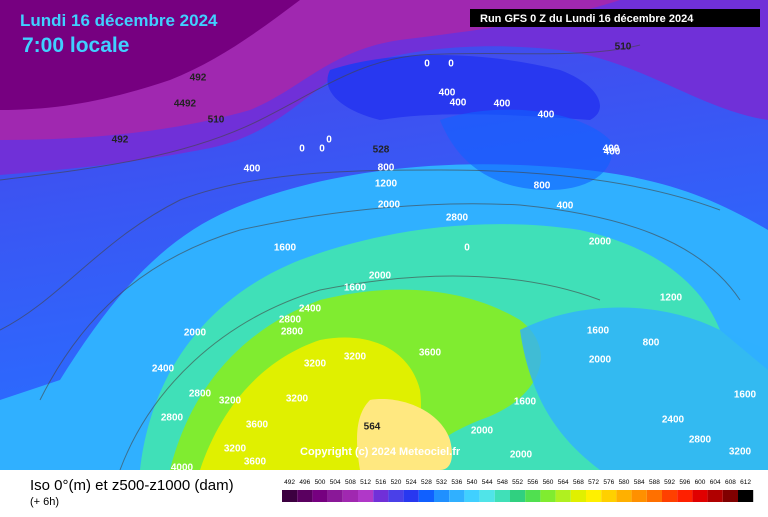  Describe the element at coordinates (502, 482) in the screenshot. I see `scale-label: 548` at that location.